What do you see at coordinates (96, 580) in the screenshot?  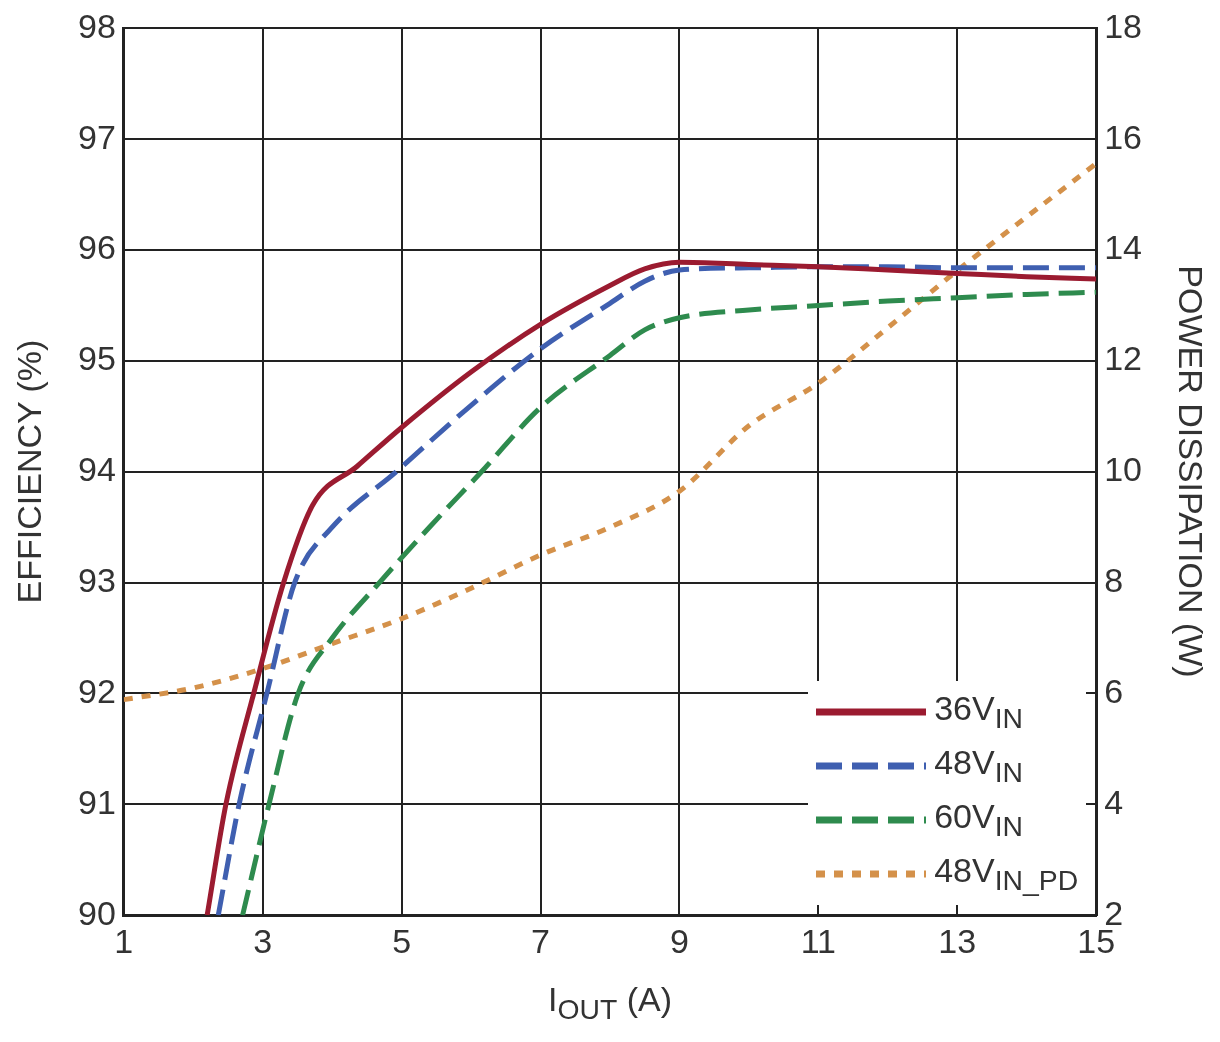 I see `y-tick-label: 93` at bounding box center [96, 580].